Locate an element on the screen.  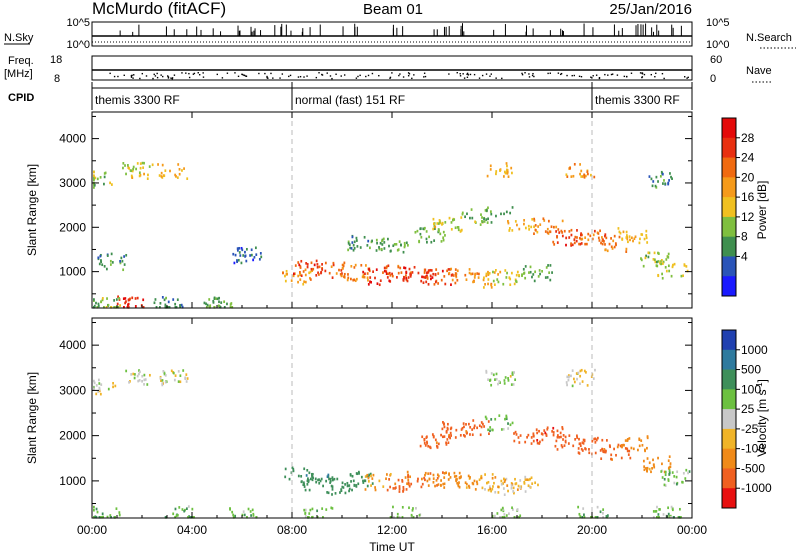
colorbar-swatch is located at coordinates (729, 286).